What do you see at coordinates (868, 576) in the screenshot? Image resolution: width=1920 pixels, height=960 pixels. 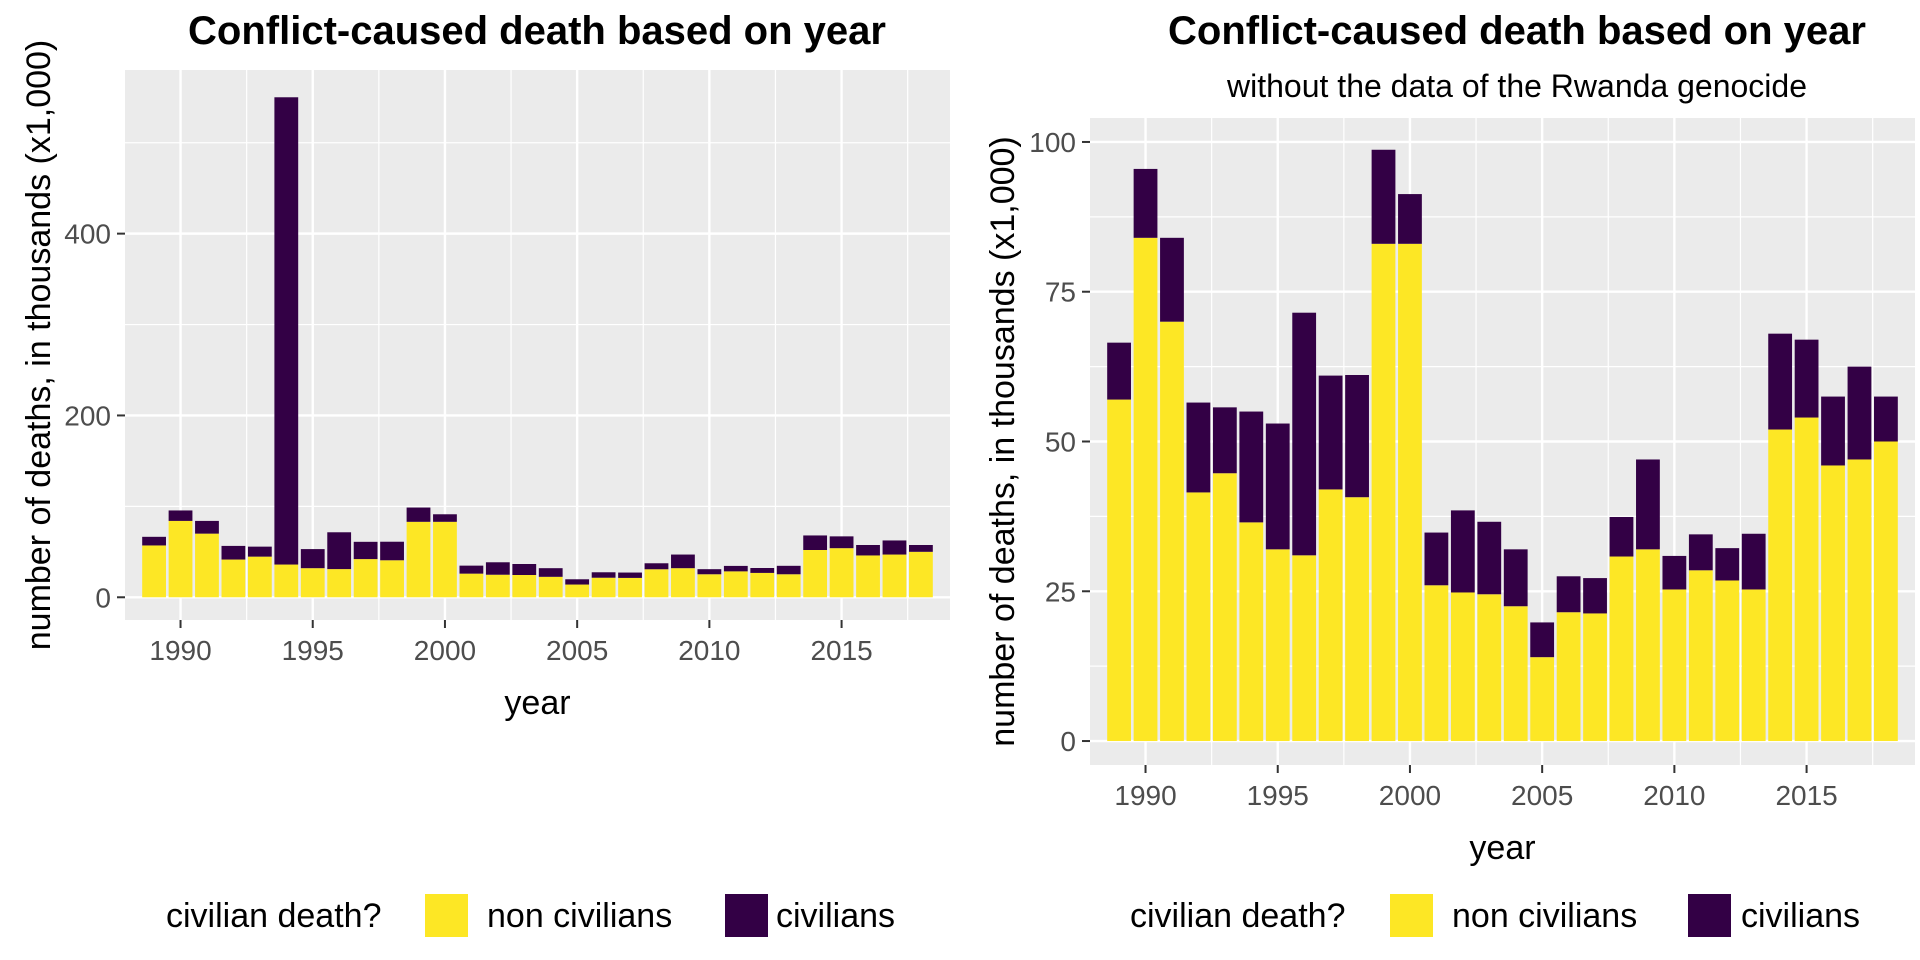 I see `bar-non-civilians-2016` at bounding box center [868, 576].